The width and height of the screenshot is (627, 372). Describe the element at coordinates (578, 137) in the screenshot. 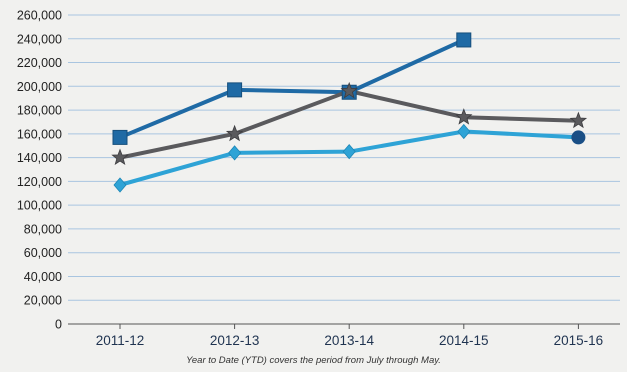

I see `circle-marker` at that location.